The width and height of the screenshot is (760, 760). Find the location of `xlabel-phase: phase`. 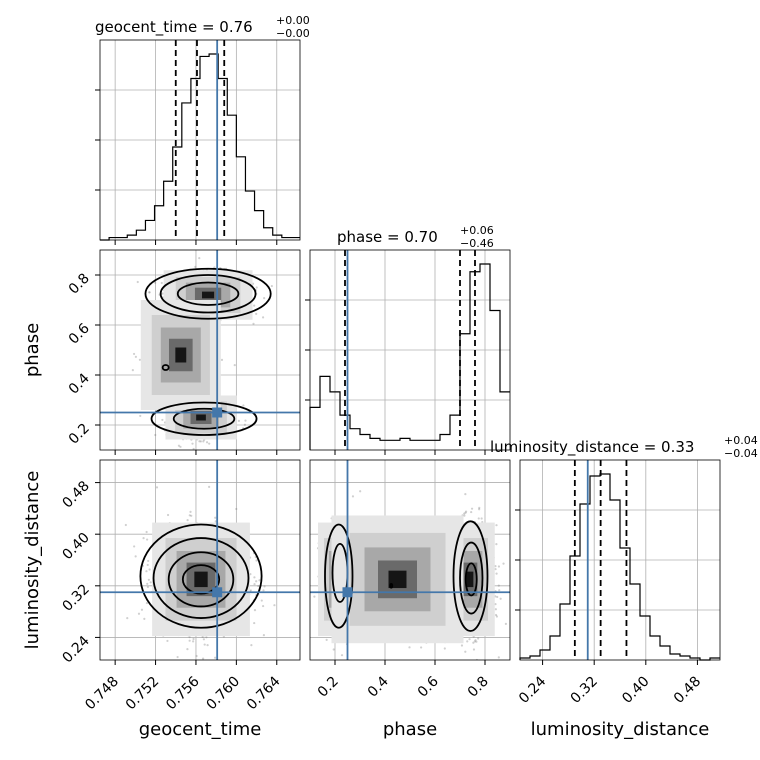

xlabel-phase: phase is located at coordinates (410, 729).